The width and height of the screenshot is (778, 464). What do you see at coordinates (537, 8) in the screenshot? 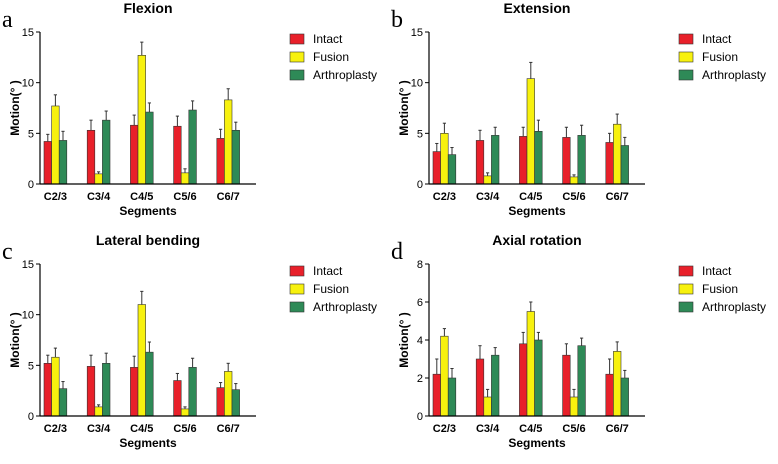
I see `chart-title: Extension` at bounding box center [537, 8].